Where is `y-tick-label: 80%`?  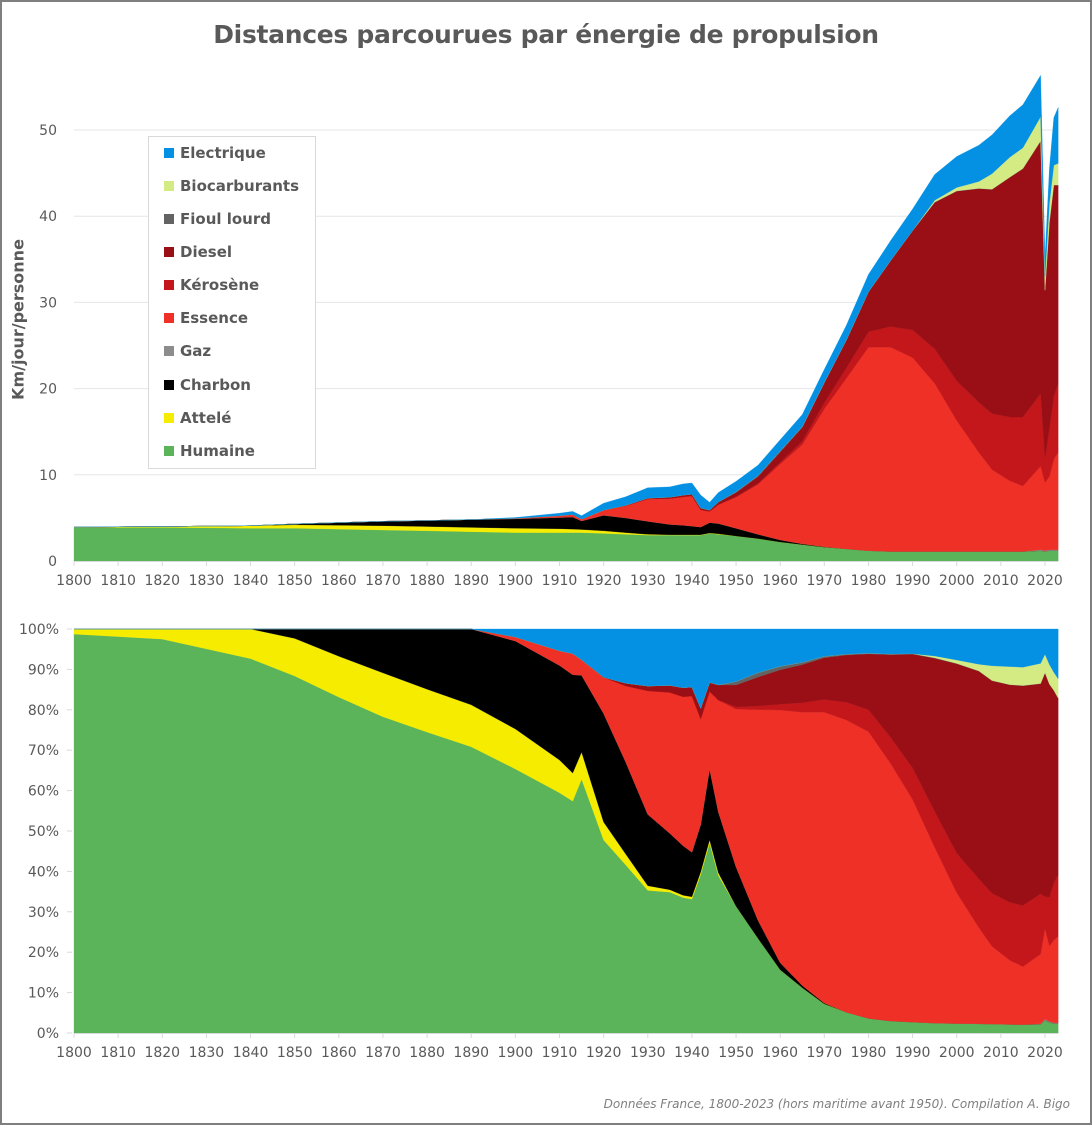 y-tick-label: 80% is located at coordinates (43, 711).